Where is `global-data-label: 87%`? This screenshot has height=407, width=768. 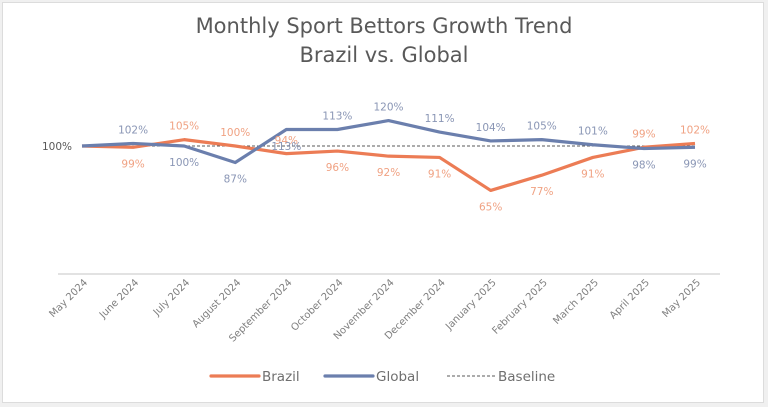 global-data-label: 87% is located at coordinates (235, 180).